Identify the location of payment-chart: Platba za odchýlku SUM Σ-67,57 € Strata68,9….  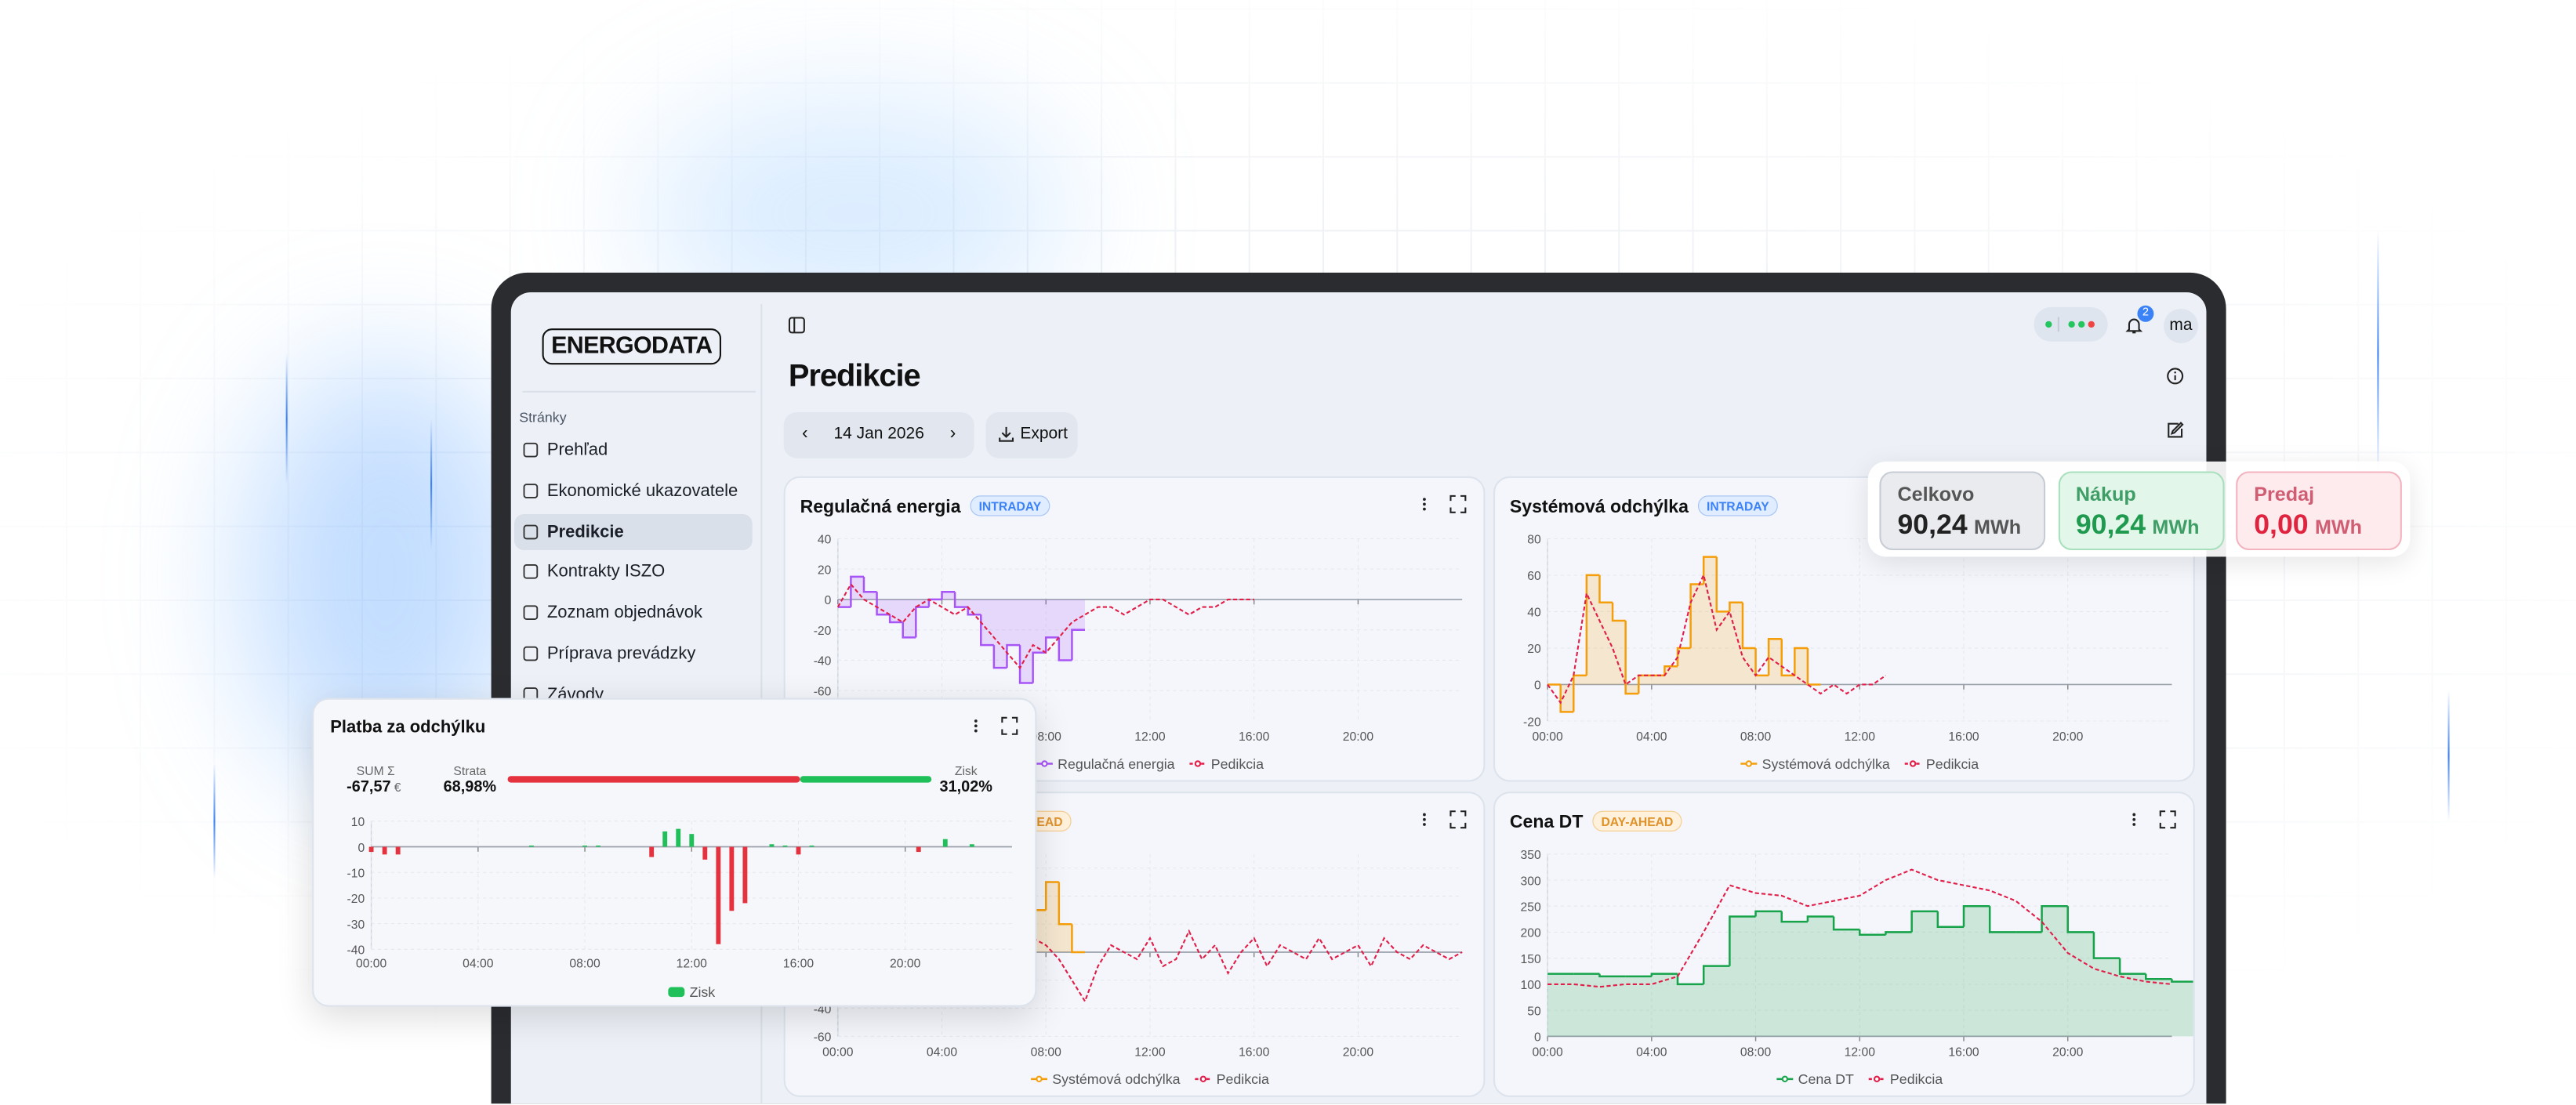
(674, 858).